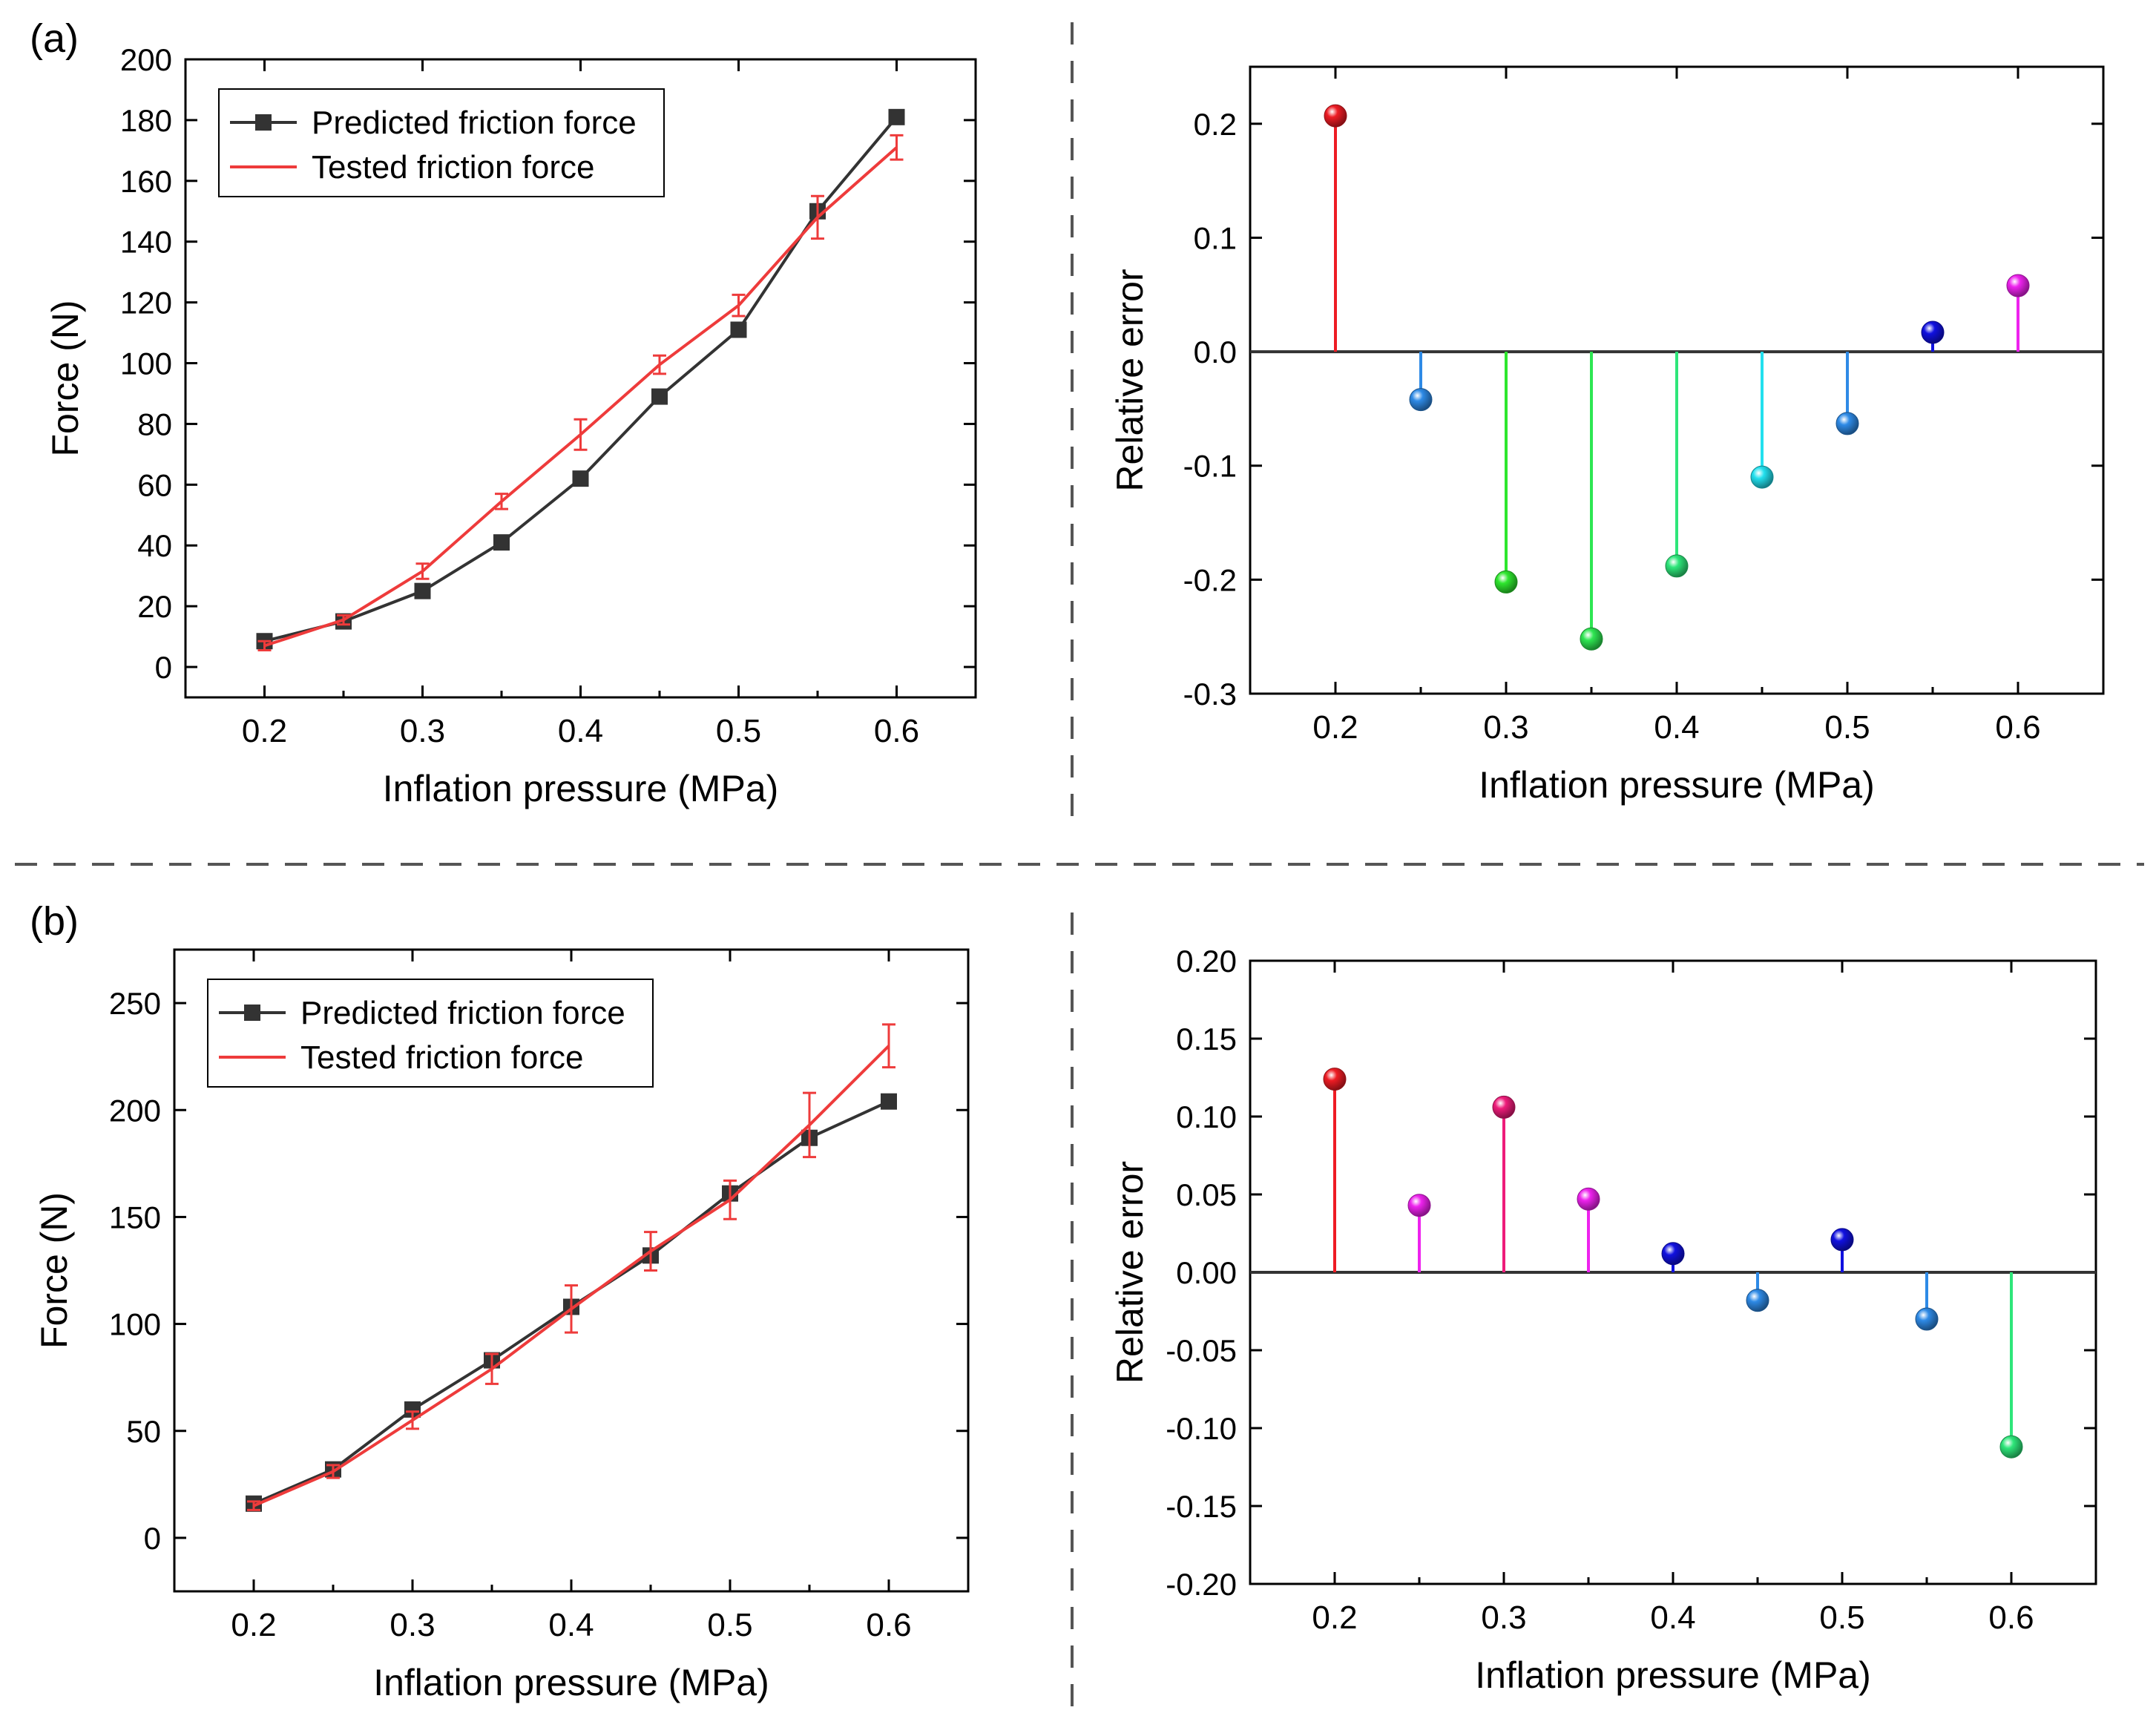 This screenshot has height=1713, width=2156. Describe the element at coordinates (154, 485) in the screenshot. I see `y-tick-label: 60` at that location.